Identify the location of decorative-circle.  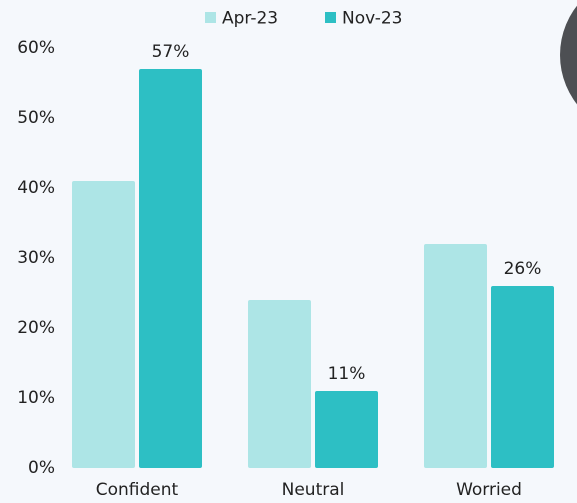
(568, 55).